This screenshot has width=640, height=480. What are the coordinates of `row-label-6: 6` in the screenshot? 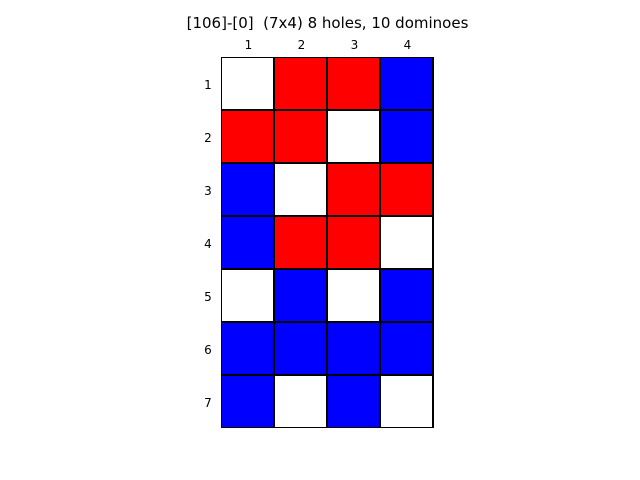 It's located at (208, 350).